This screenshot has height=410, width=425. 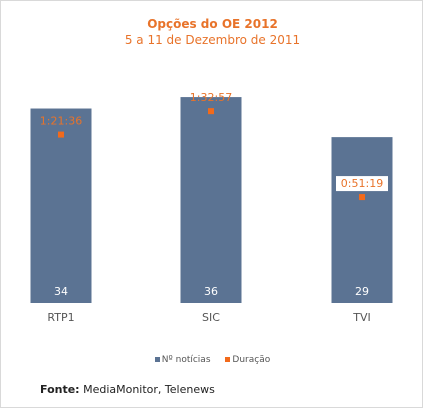 I want to click on chart-subtitle: 5 a 11 de Dezembro de 2011, so click(x=212, y=40).